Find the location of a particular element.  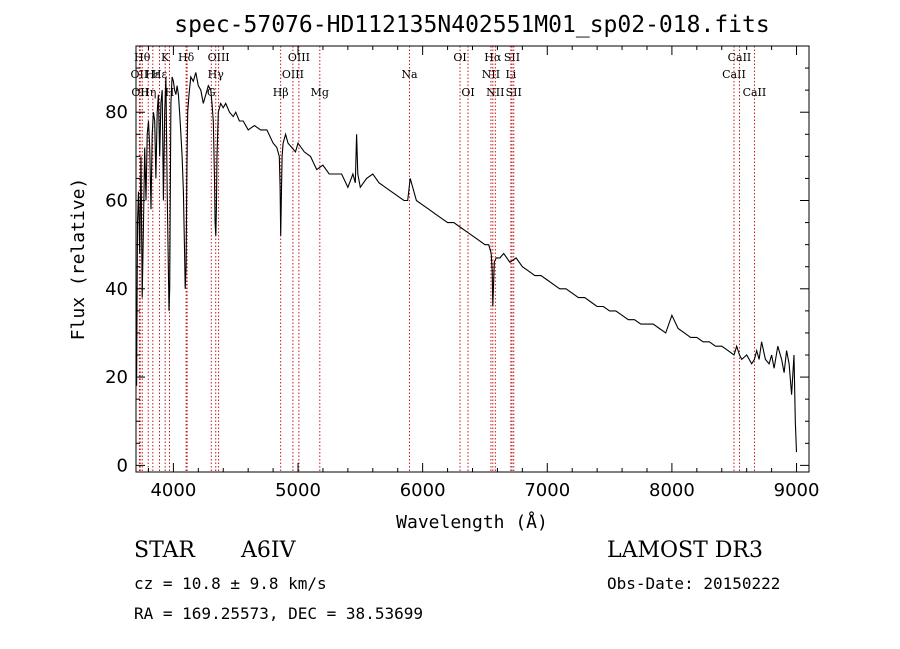

y-tick-label: 20 is located at coordinates (116, 377).